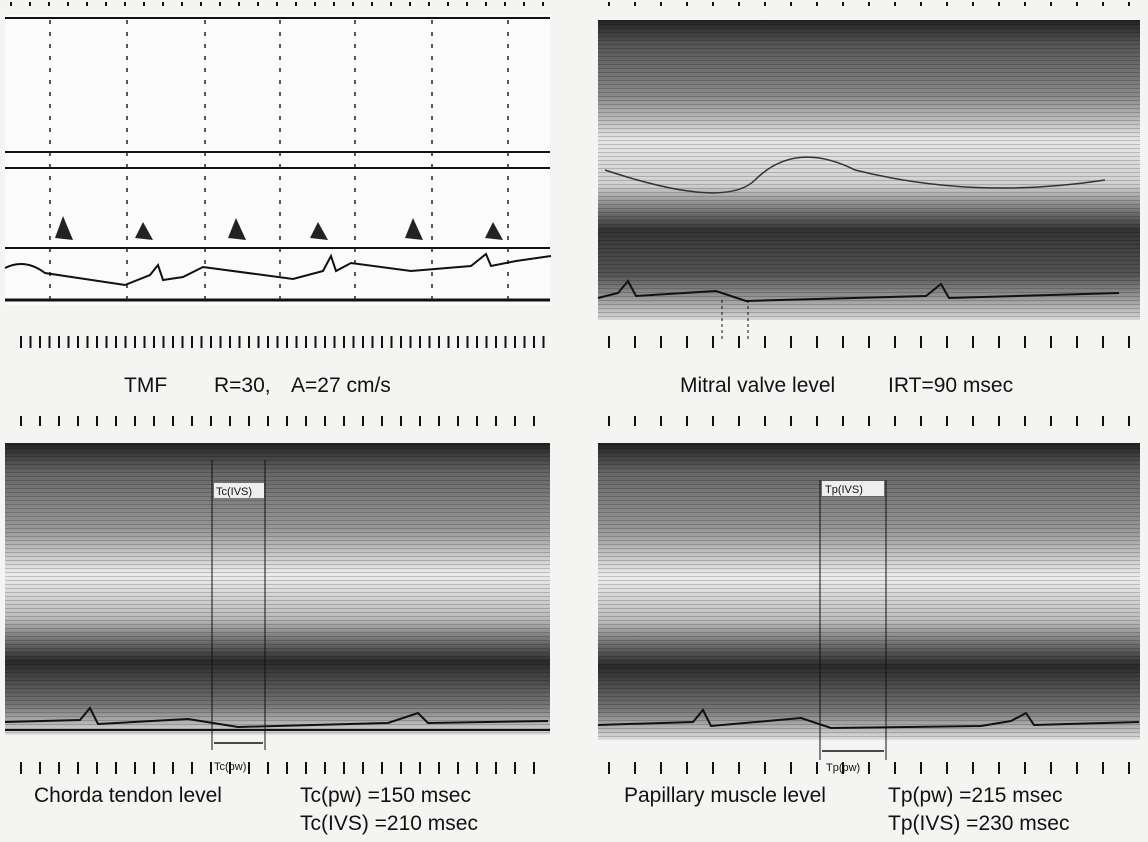  What do you see at coordinates (242, 385) in the screenshot?
I see `caption-value: R=30,` at bounding box center [242, 385].